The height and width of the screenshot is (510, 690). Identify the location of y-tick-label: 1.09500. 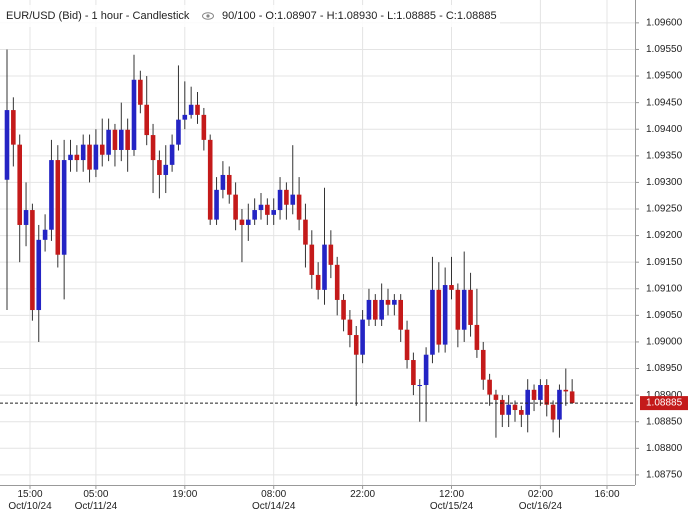
(664, 76).